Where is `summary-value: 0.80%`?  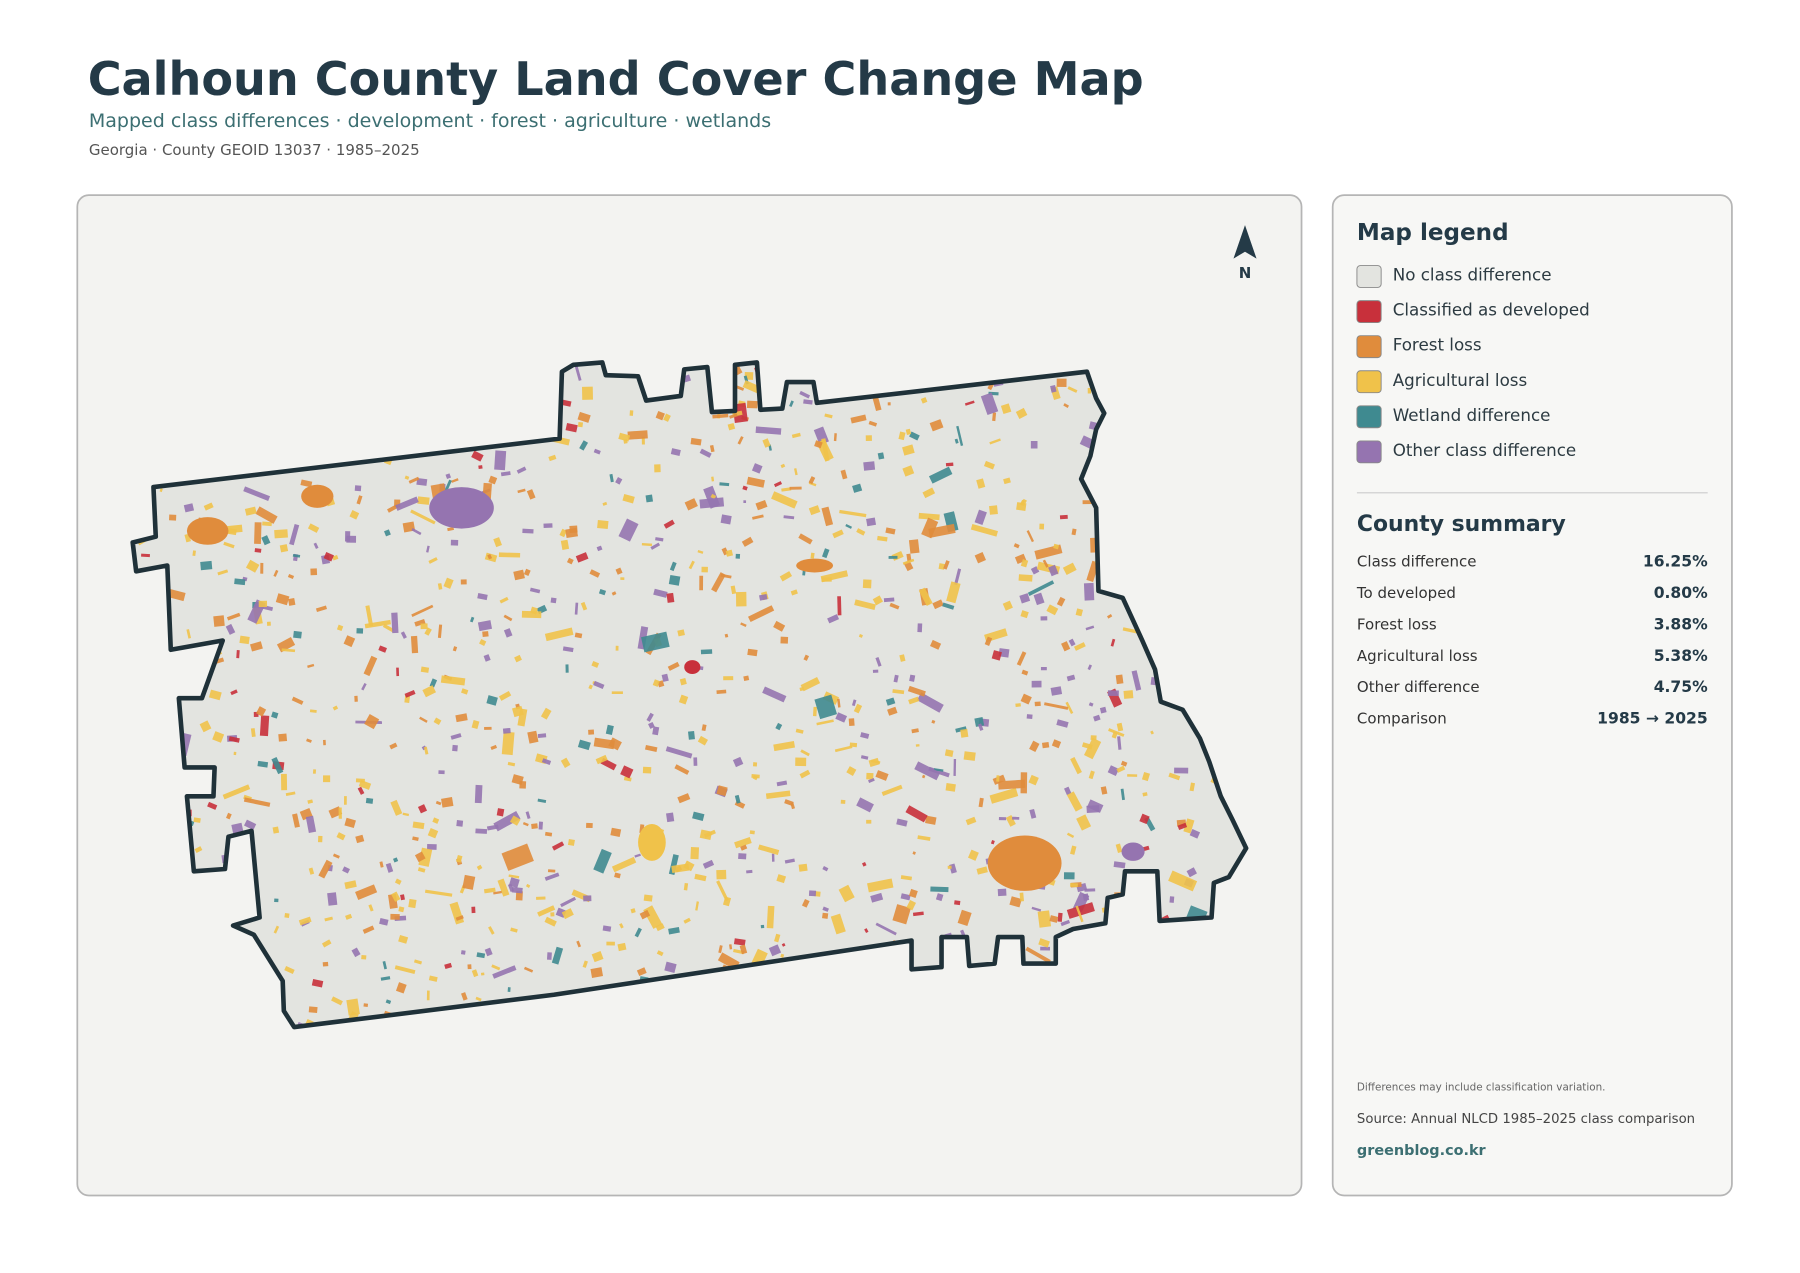 summary-value: 0.80% is located at coordinates (1681, 593).